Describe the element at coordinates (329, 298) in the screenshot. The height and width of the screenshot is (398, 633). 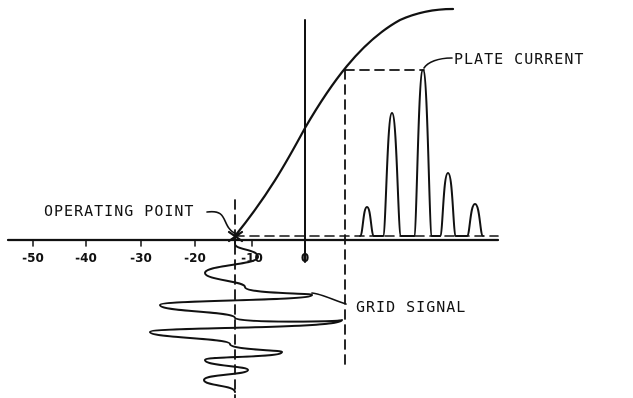
I see `grid-signal-leader` at that location.